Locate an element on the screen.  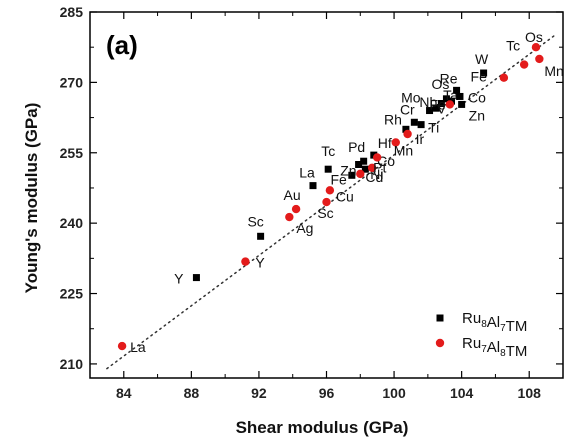
x-tick-label: 96 is located at coordinates (327, 393).